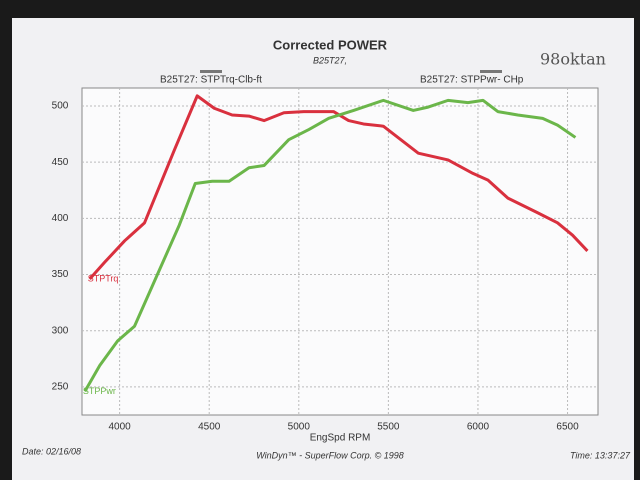  Describe the element at coordinates (211, 80) in the screenshot. I see `legend-label: B25T27: STPTrq-Clb-ft` at that location.